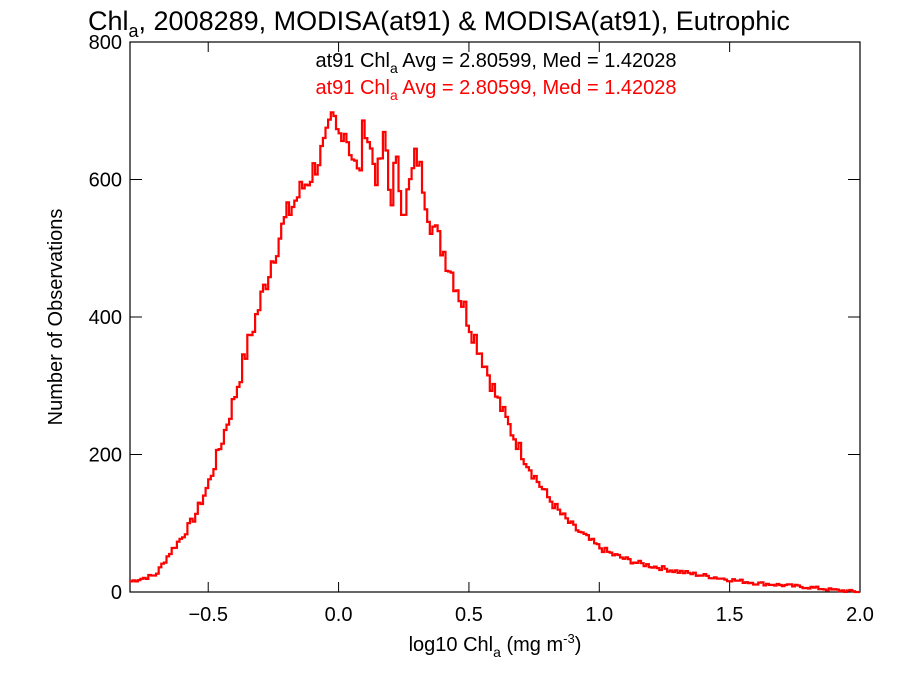 Image resolution: width=900 pixels, height=675 pixels. I want to click on y-tick-label-4: 800, so click(105, 43).